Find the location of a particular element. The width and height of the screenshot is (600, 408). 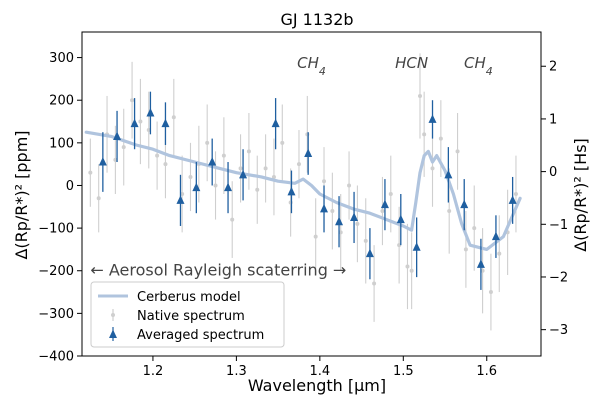

aerosol-annotation: ← Aerosol Rayleigh scaterring → is located at coordinates (218, 270).